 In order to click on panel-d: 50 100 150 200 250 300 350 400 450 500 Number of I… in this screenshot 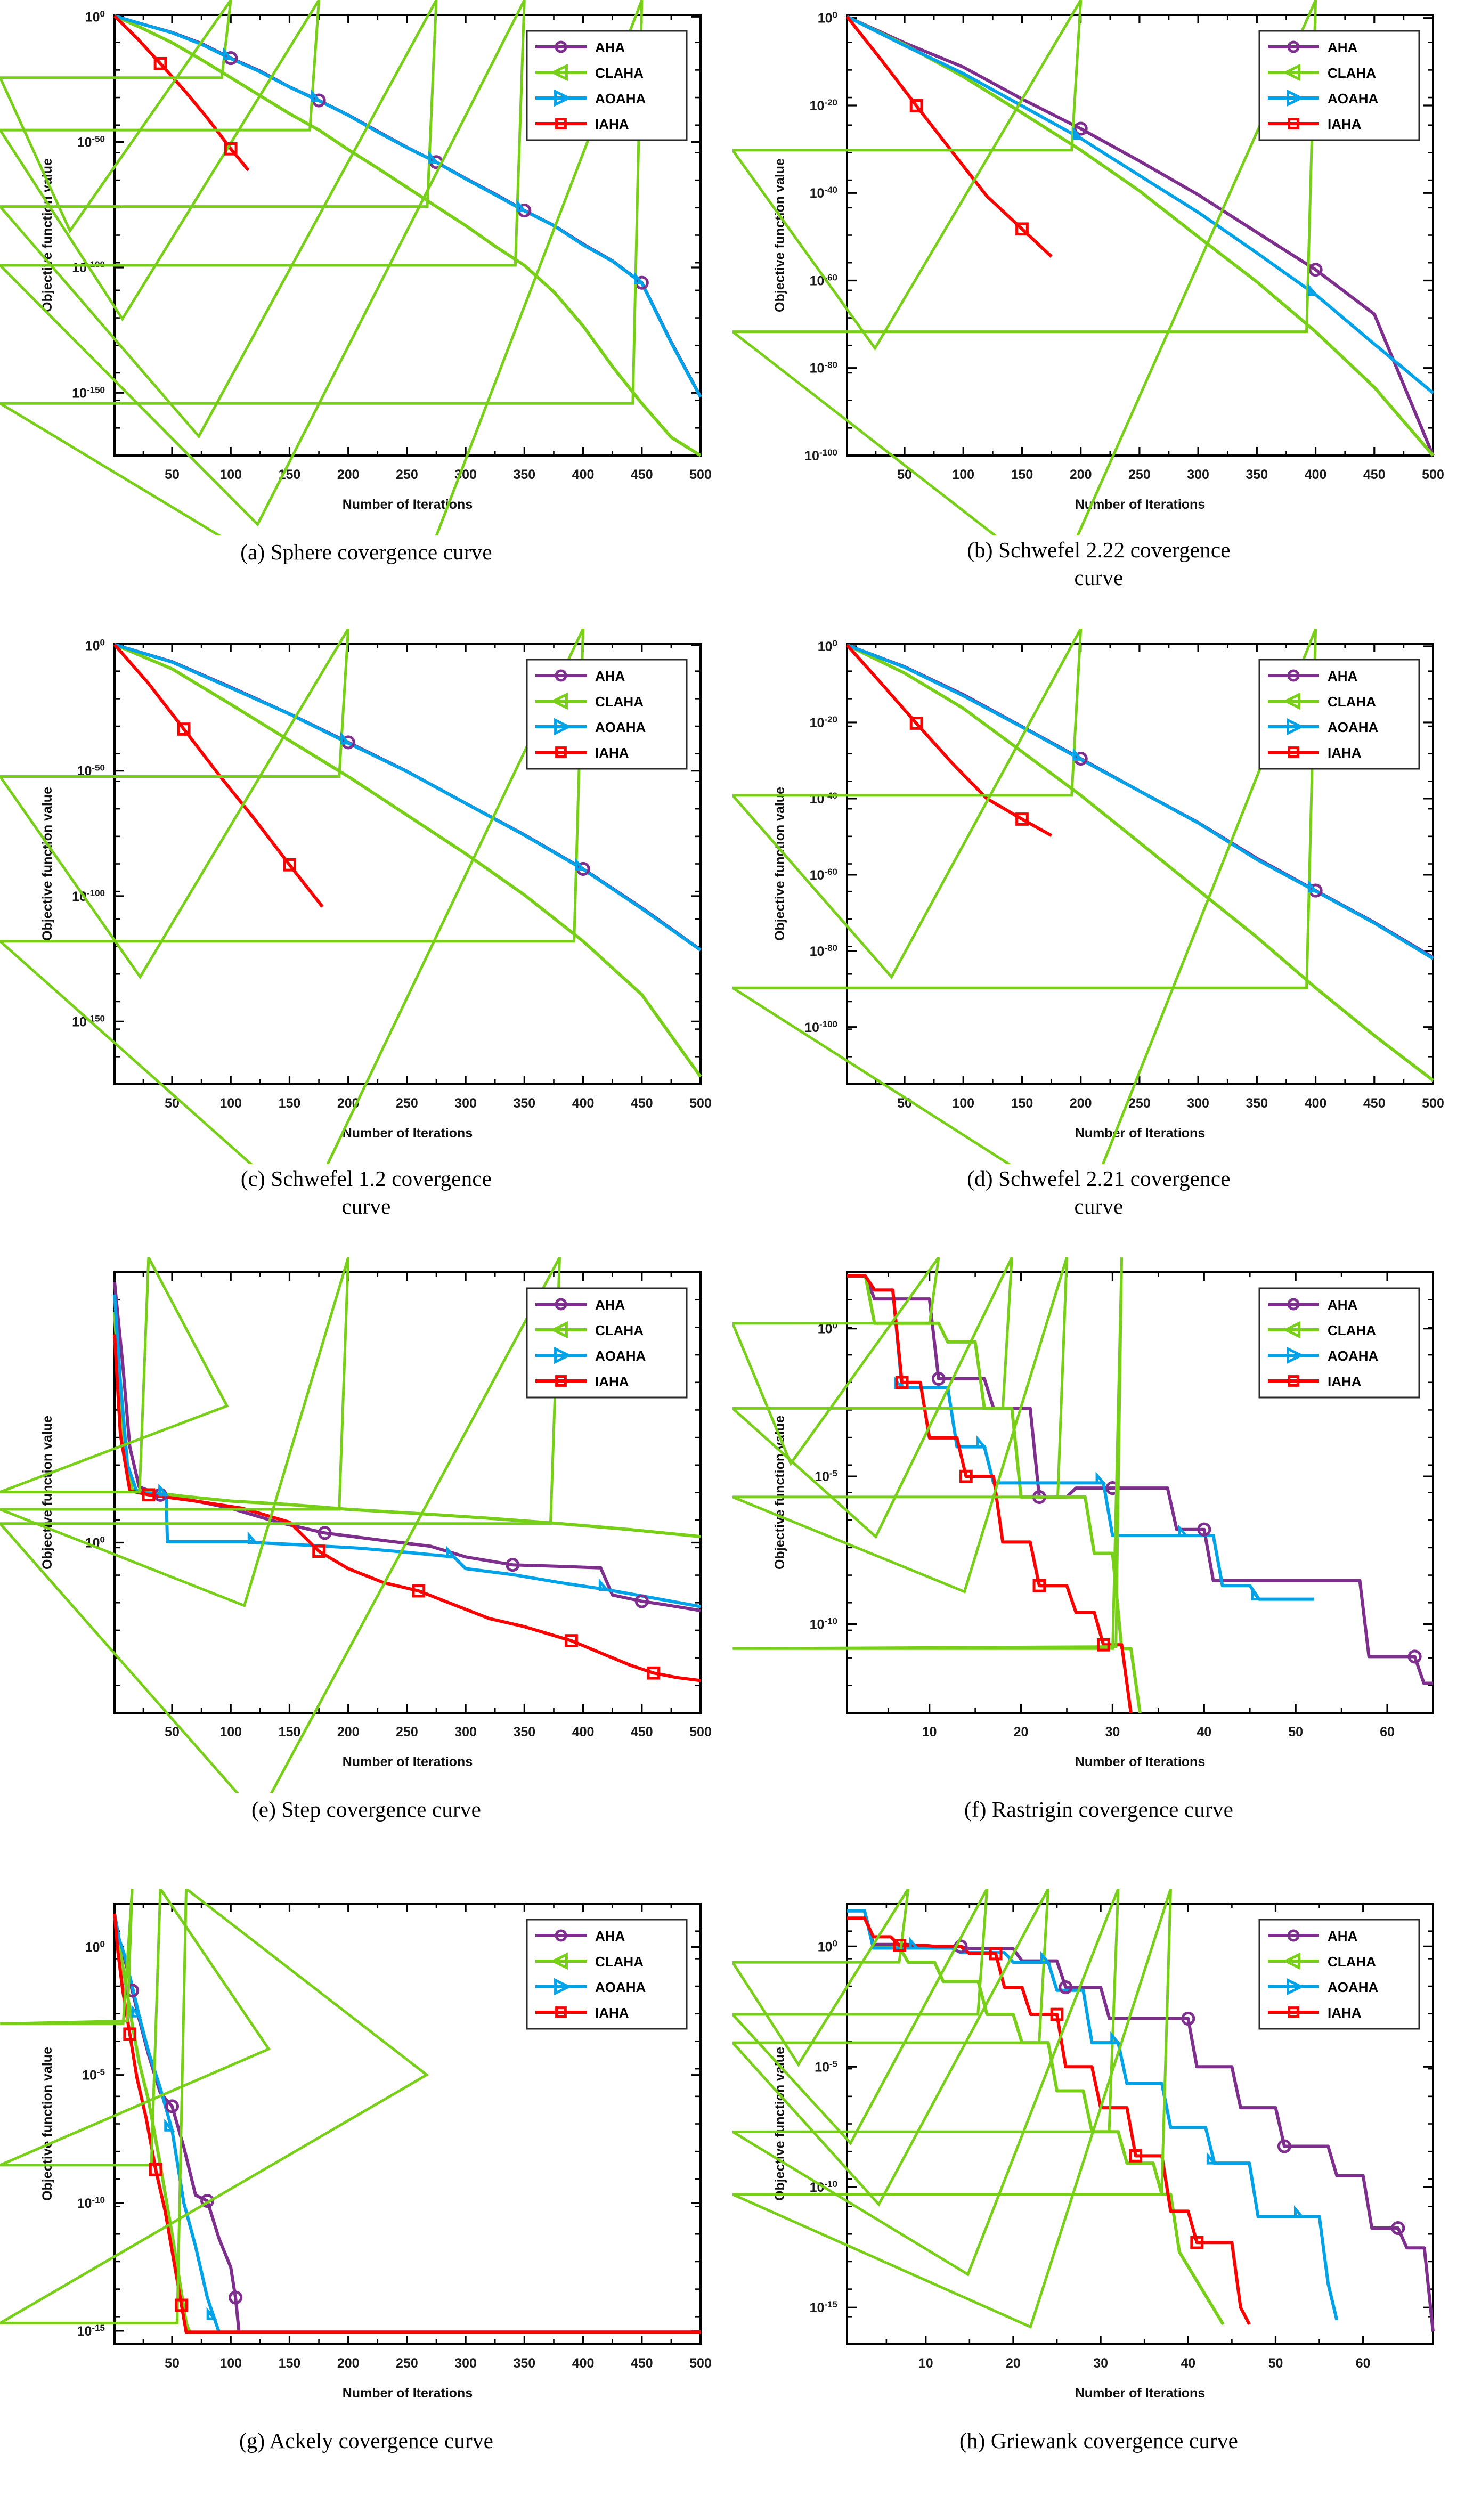, I will do `click(1098, 943)`.